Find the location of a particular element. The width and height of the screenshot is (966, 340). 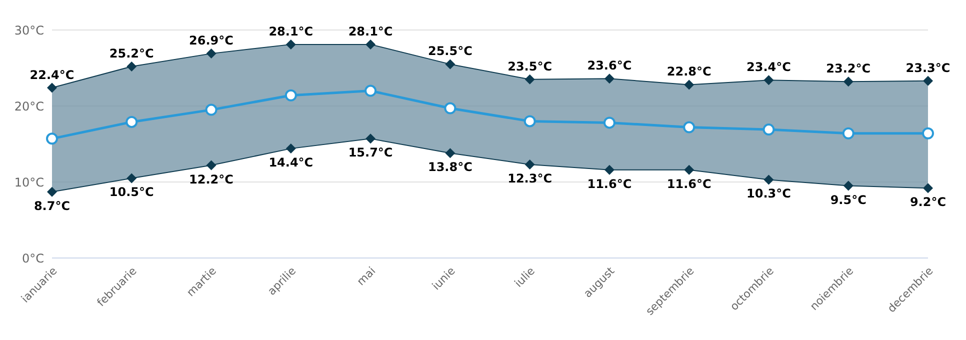

data-label: 25.5°C is located at coordinates (450, 51).